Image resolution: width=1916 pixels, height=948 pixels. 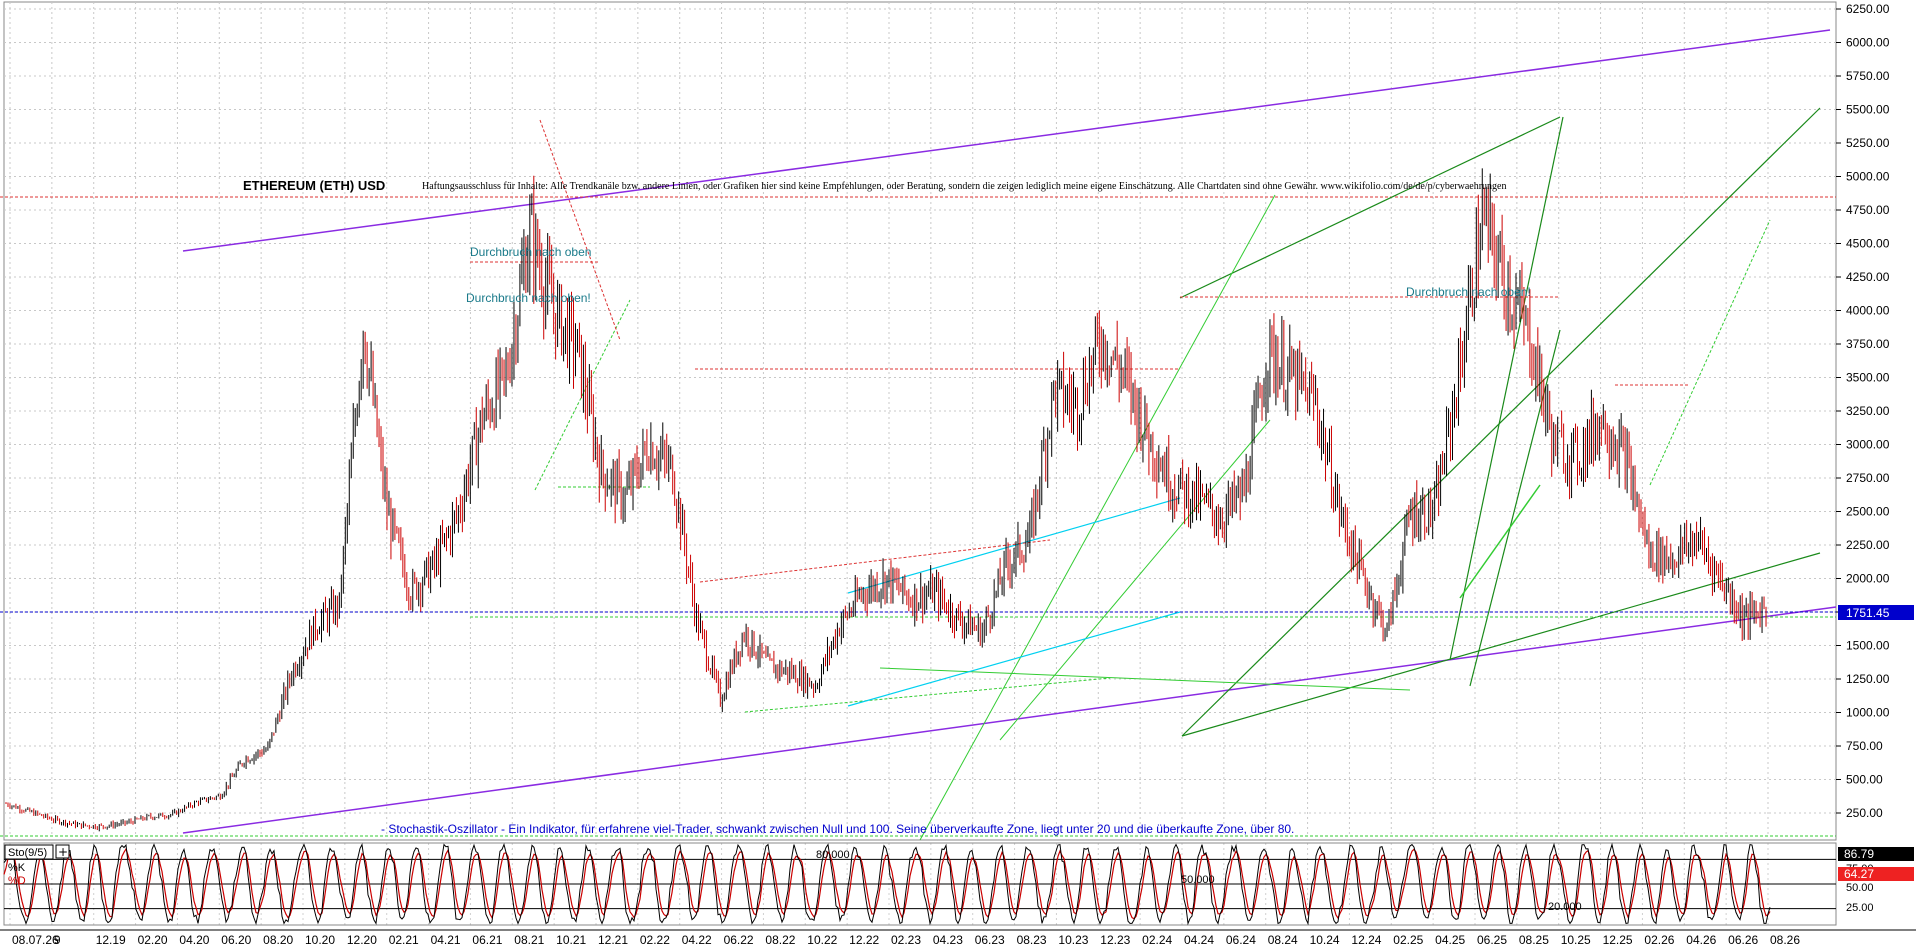 I want to click on x-tick-label: 08.07.26, so click(x=35, y=940).